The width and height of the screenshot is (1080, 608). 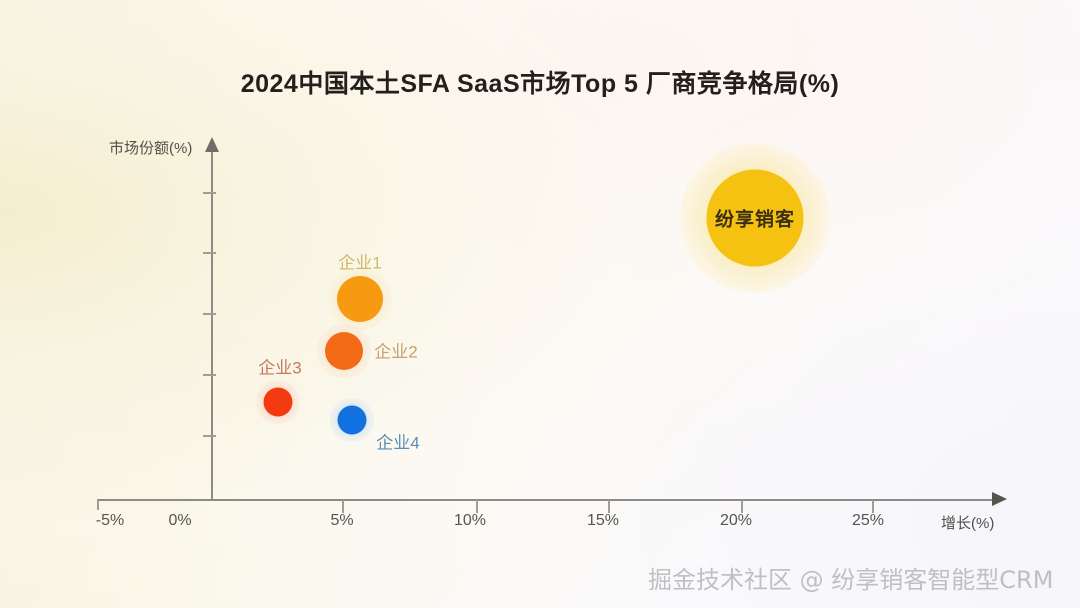 What do you see at coordinates (603, 520) in the screenshot?
I see `x-tick-label: 15%` at bounding box center [603, 520].